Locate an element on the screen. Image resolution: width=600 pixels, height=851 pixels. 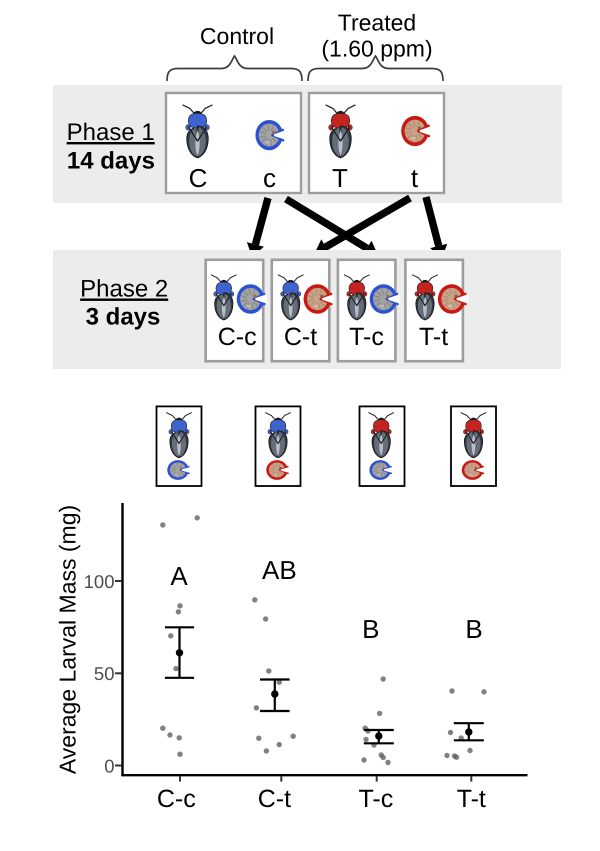
svg-text: t is located at coordinates (415, 178).